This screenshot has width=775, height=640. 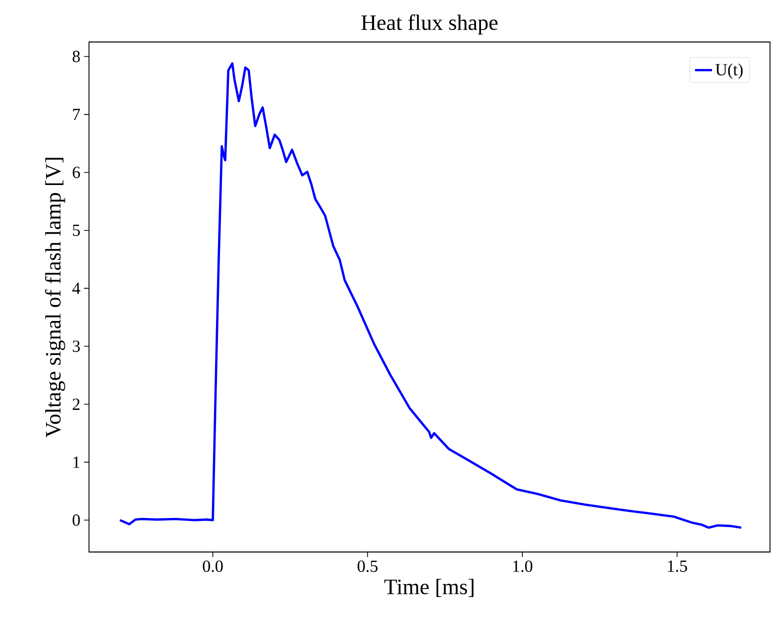 What do you see at coordinates (76, 114) in the screenshot?
I see `y-tick-label: 7` at bounding box center [76, 114].